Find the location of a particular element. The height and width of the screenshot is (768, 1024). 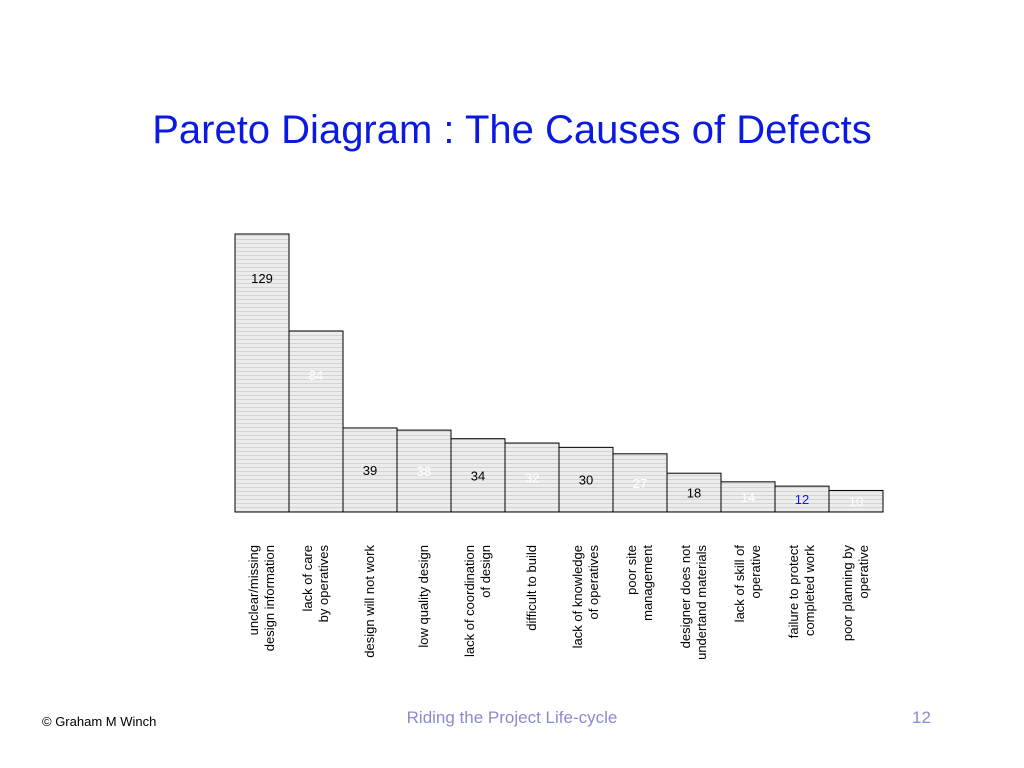

value-label-4: 38 is located at coordinates (424, 471).